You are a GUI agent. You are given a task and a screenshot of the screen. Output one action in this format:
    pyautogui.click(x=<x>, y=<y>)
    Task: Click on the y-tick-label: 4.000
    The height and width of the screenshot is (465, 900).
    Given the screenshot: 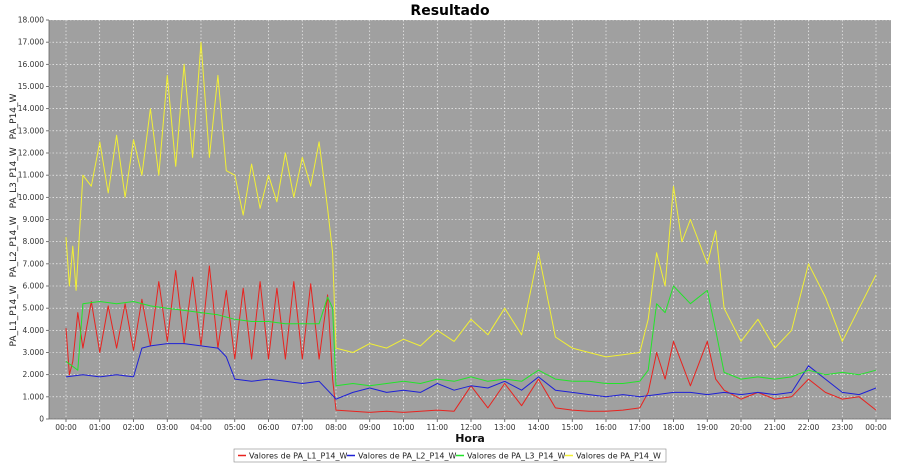 What is the action you would take?
    pyautogui.click(x=34, y=330)
    